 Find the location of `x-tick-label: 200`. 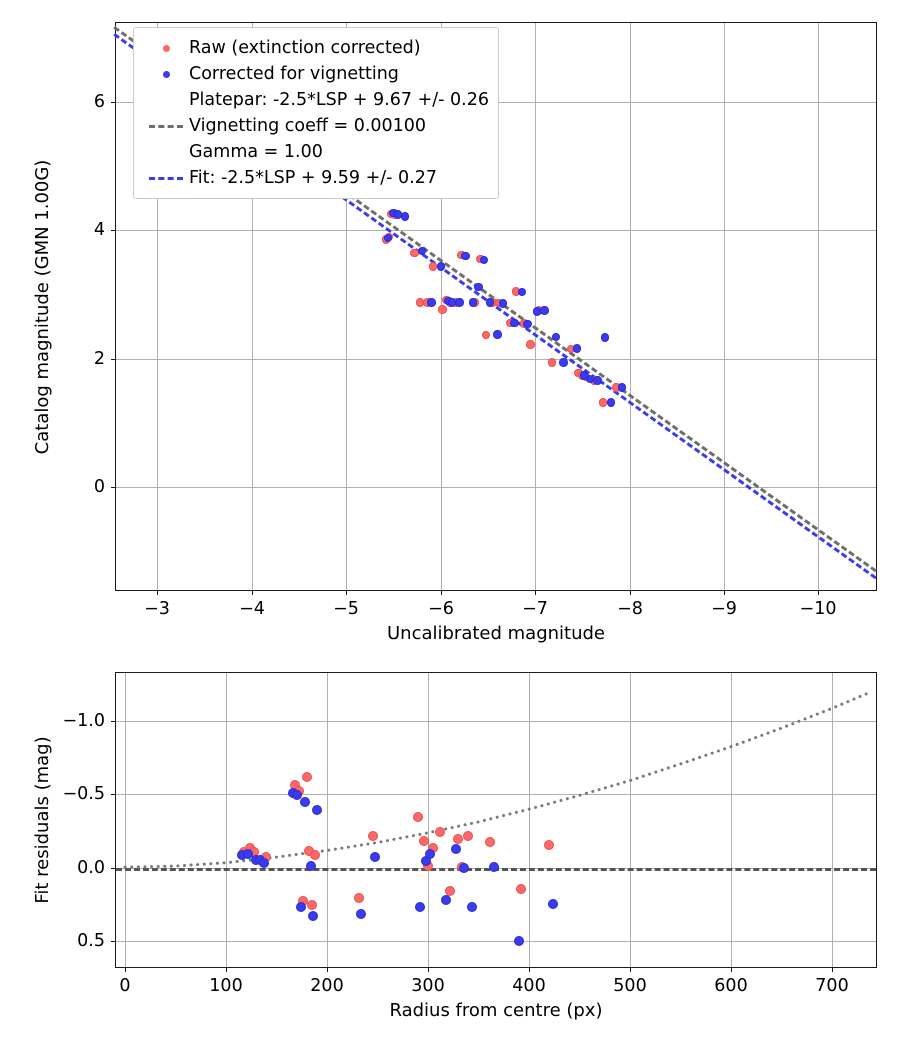

x-tick-label: 200 is located at coordinates (327, 986).